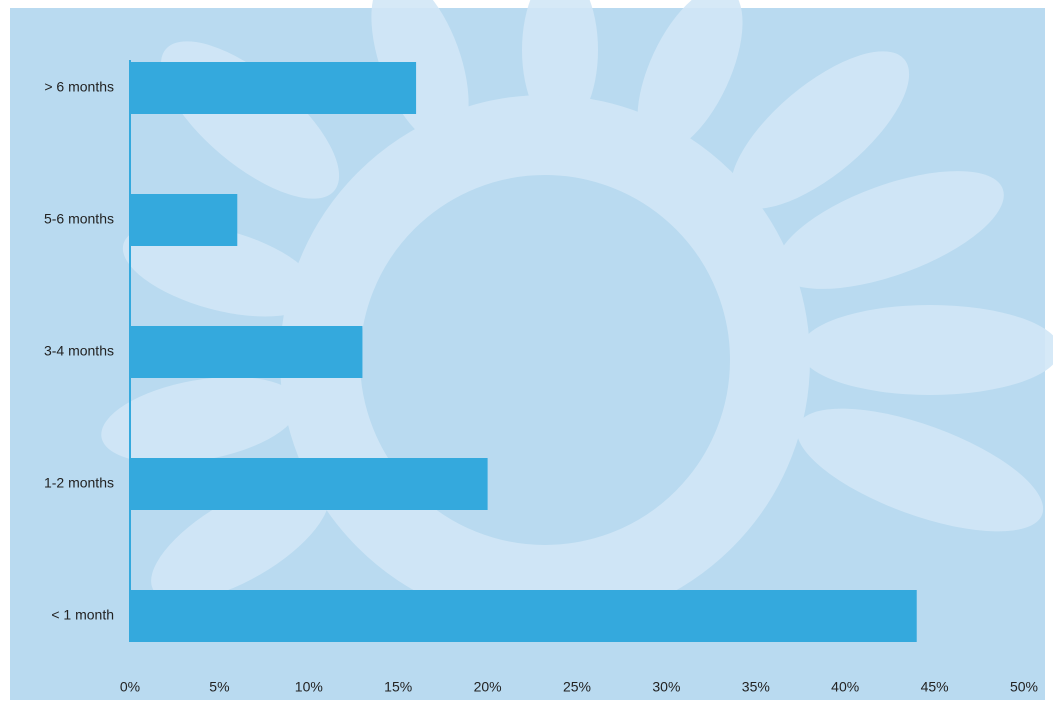  What do you see at coordinates (219, 687) in the screenshot?
I see `x-tick-label: 5%` at bounding box center [219, 687].